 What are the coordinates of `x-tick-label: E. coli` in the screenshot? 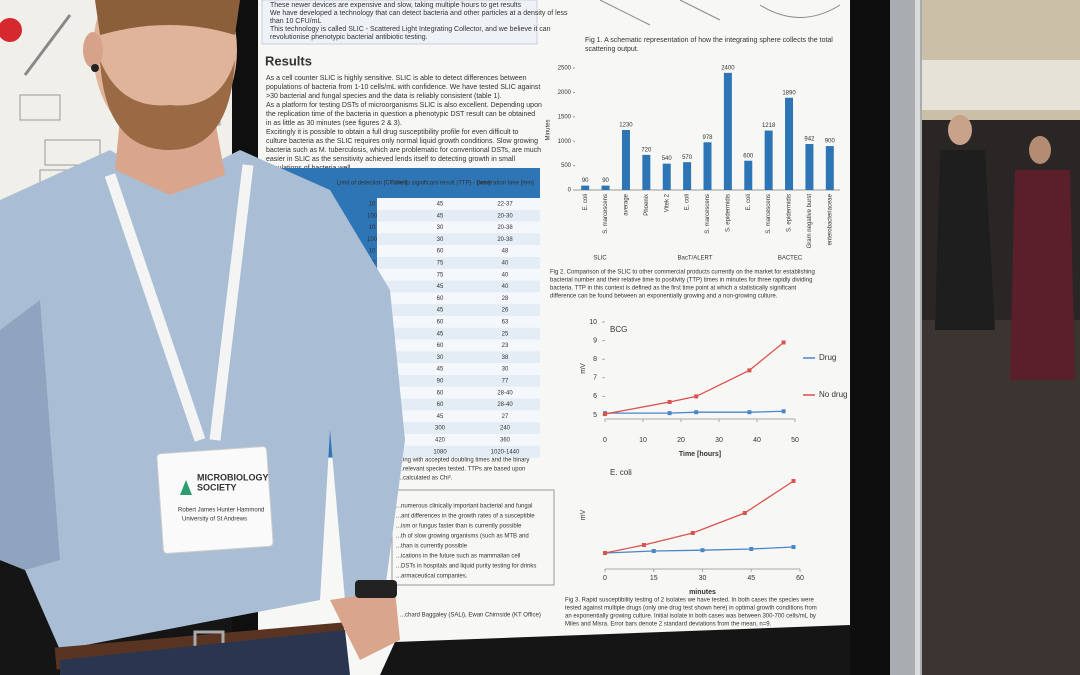 It's located at (749, 202).